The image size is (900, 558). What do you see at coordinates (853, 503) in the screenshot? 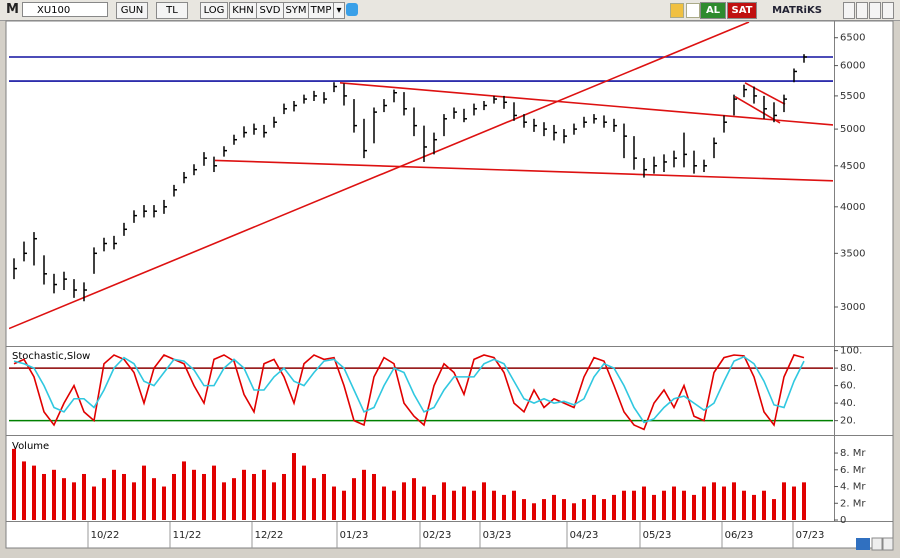
I see `y-tick-label: 2. Mr` at bounding box center [853, 503].